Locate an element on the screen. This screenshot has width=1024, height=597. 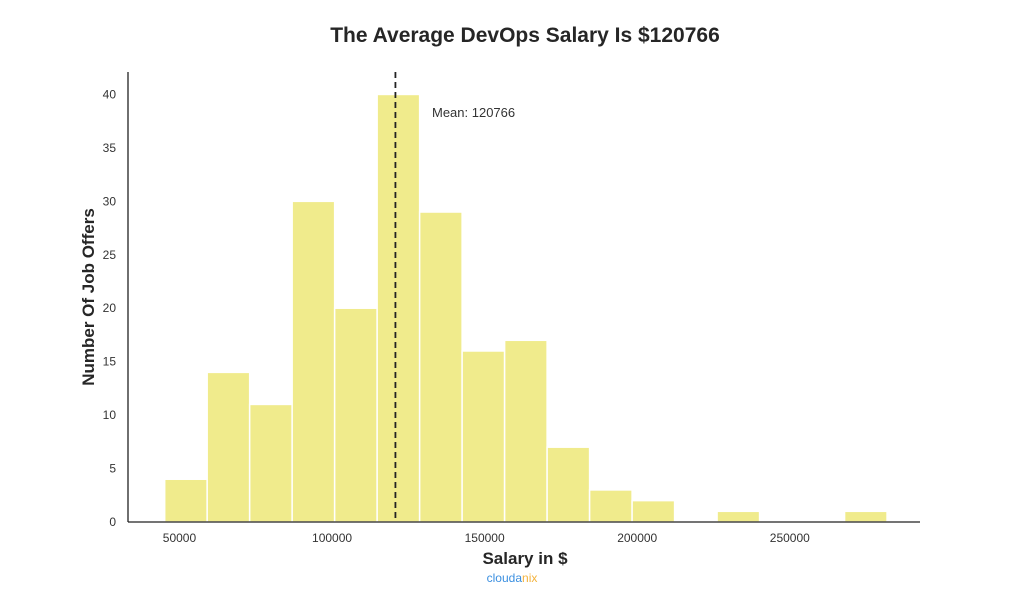
y-tick-label: 0 is located at coordinates (112, 522).